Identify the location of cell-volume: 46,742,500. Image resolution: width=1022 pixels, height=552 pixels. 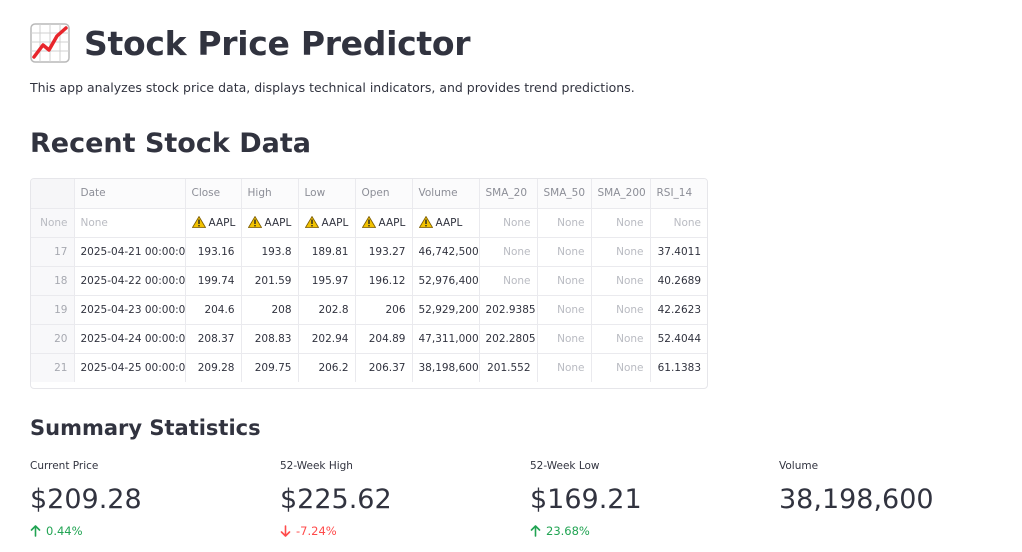
(446, 252).